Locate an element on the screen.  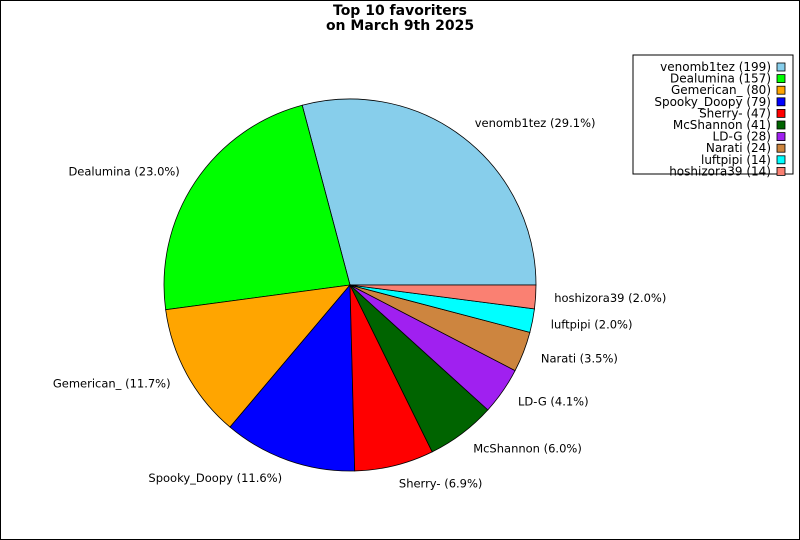
slice-label: Dealumina (23.0%) is located at coordinates (123, 171).